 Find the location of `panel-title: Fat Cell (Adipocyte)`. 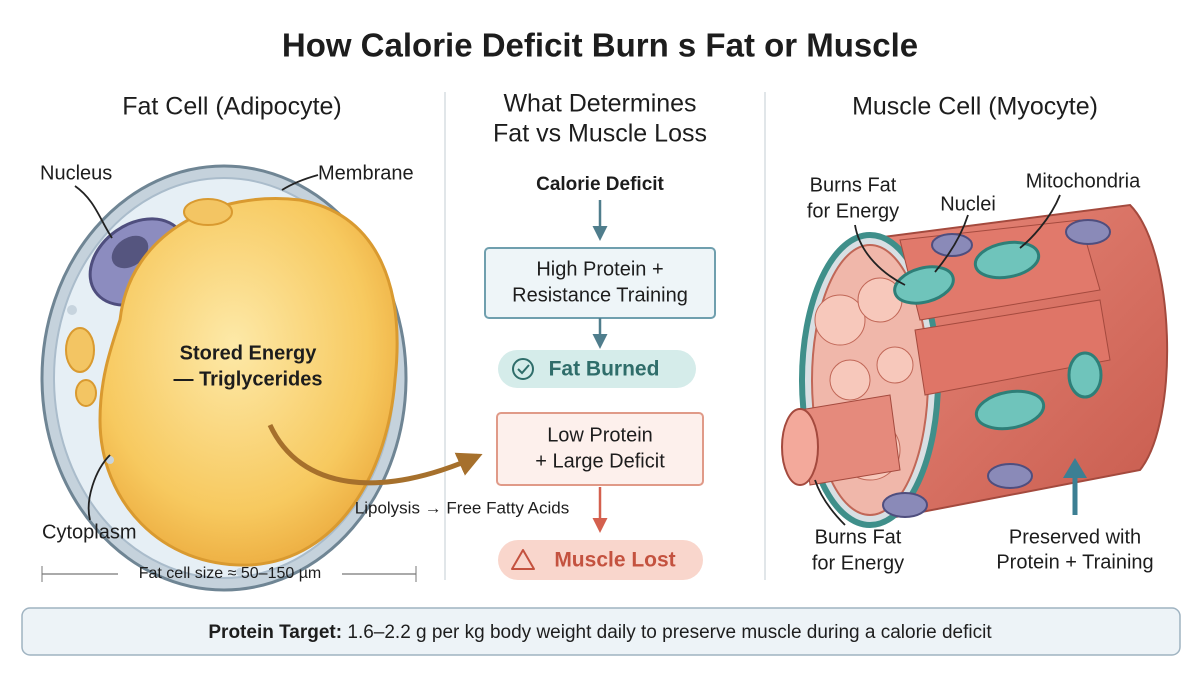

panel-title: Fat Cell (Adipocyte) is located at coordinates (232, 107).